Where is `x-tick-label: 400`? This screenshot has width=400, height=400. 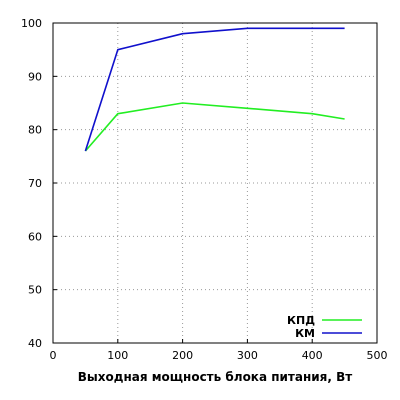 x-tick-label: 400 is located at coordinates (312, 355).